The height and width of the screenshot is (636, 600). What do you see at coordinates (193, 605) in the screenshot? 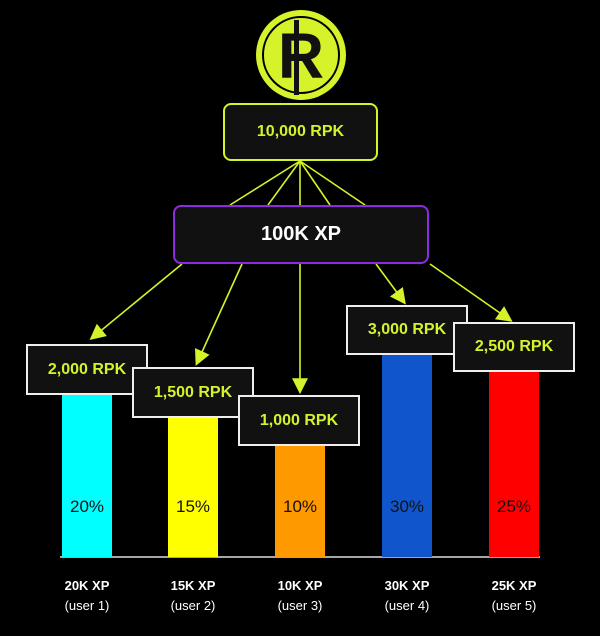
I see `user: (user 2)` at bounding box center [193, 605].